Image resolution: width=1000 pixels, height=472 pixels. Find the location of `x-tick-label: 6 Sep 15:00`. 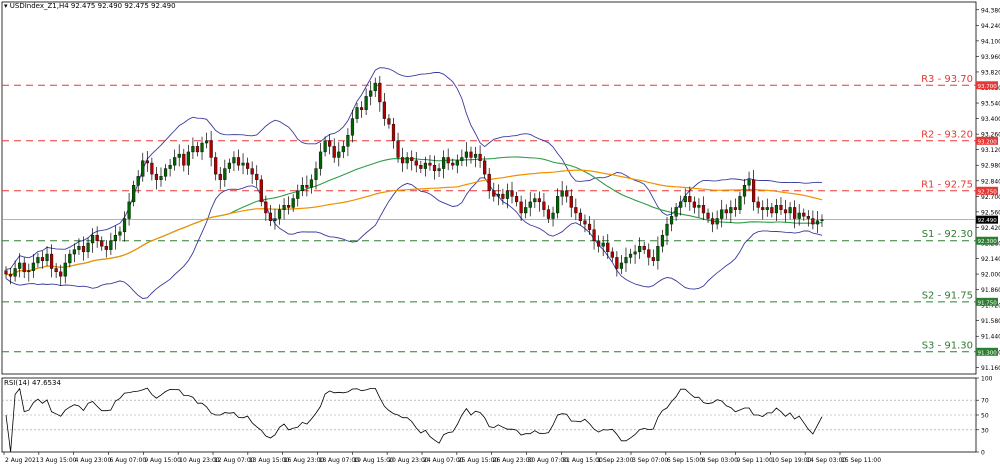

x-tick-label: 6 Sep 15:00 is located at coordinates (685, 460).